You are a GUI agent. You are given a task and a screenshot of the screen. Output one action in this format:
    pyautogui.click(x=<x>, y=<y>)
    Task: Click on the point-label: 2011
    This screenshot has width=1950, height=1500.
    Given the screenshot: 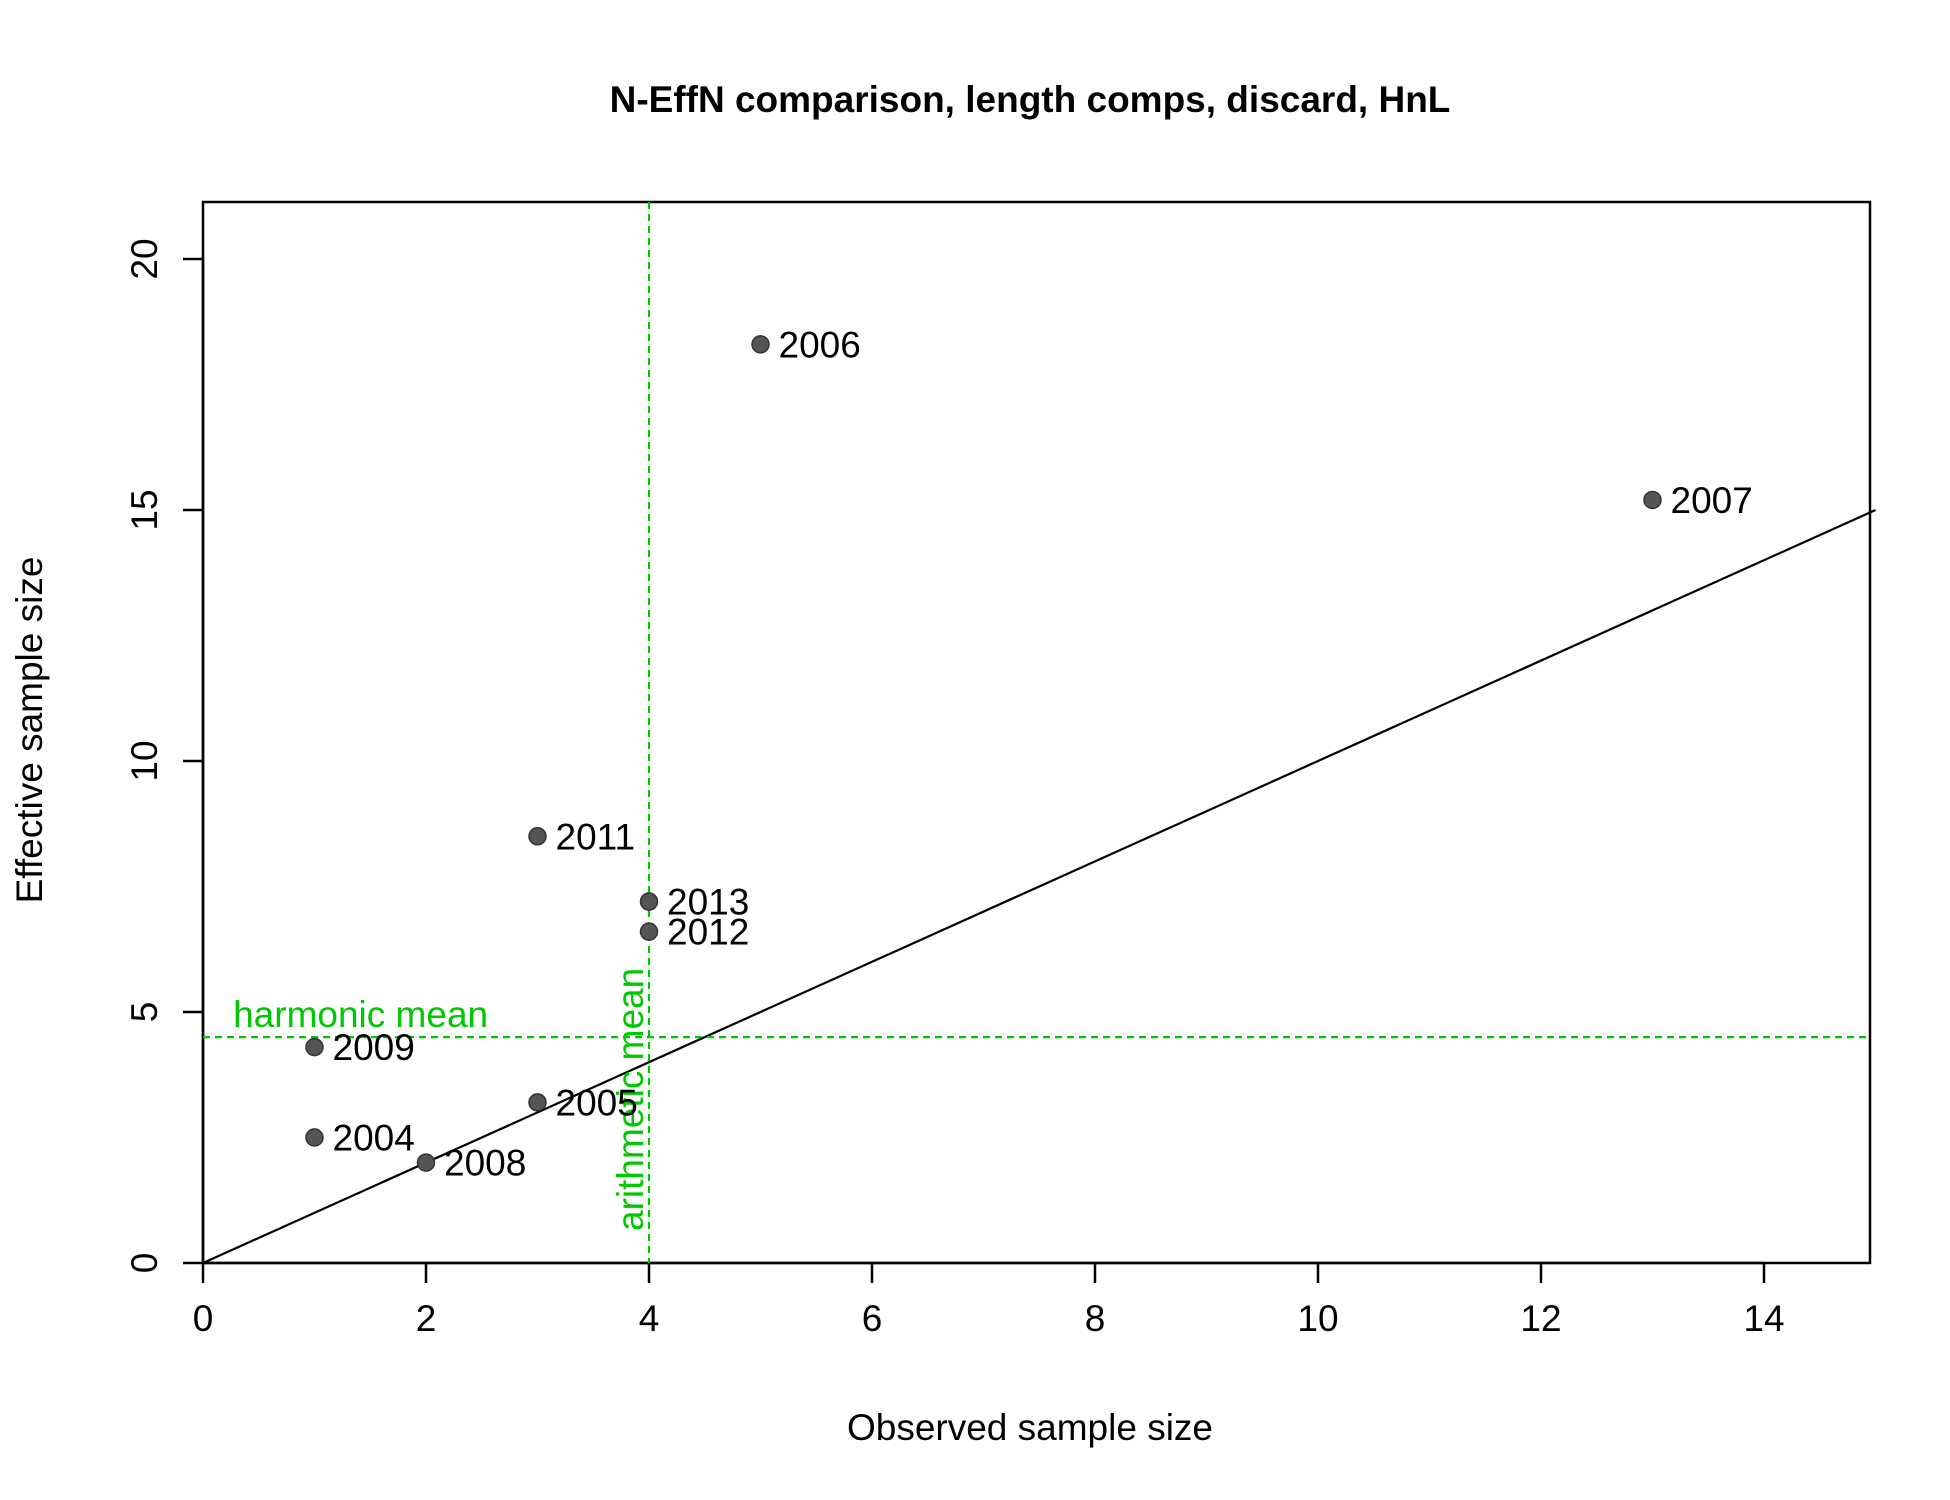 What is the action you would take?
    pyautogui.click(x=596, y=836)
    